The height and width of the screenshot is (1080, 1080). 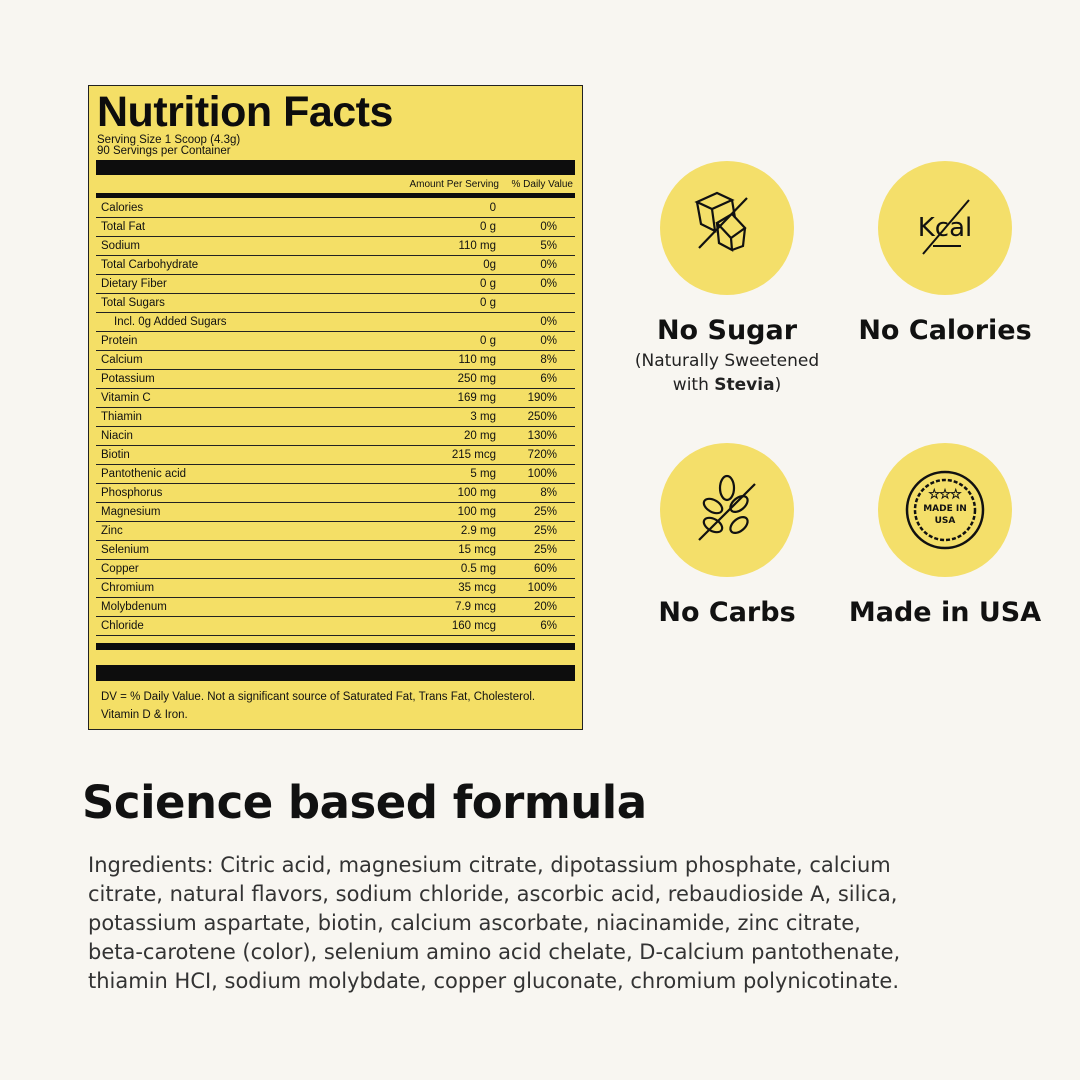 I want to click on nutrient-name: Potassium, so click(x=128, y=379).